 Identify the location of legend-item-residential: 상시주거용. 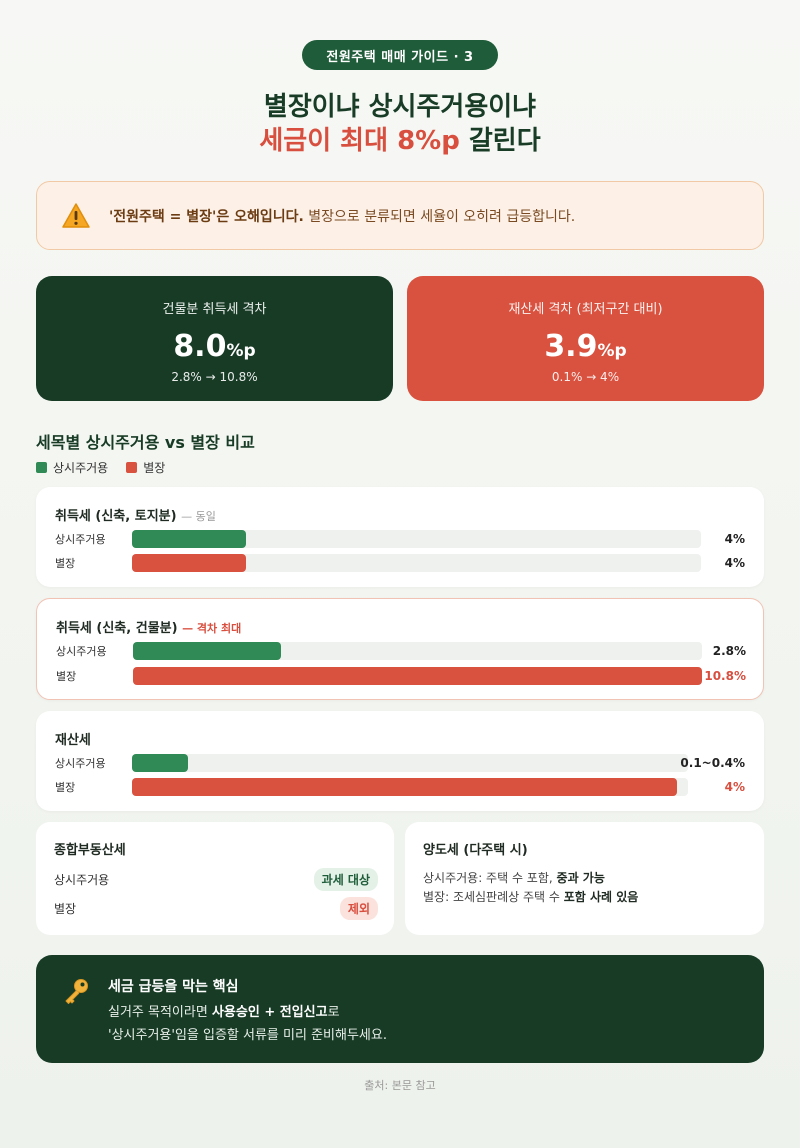
(72, 467).